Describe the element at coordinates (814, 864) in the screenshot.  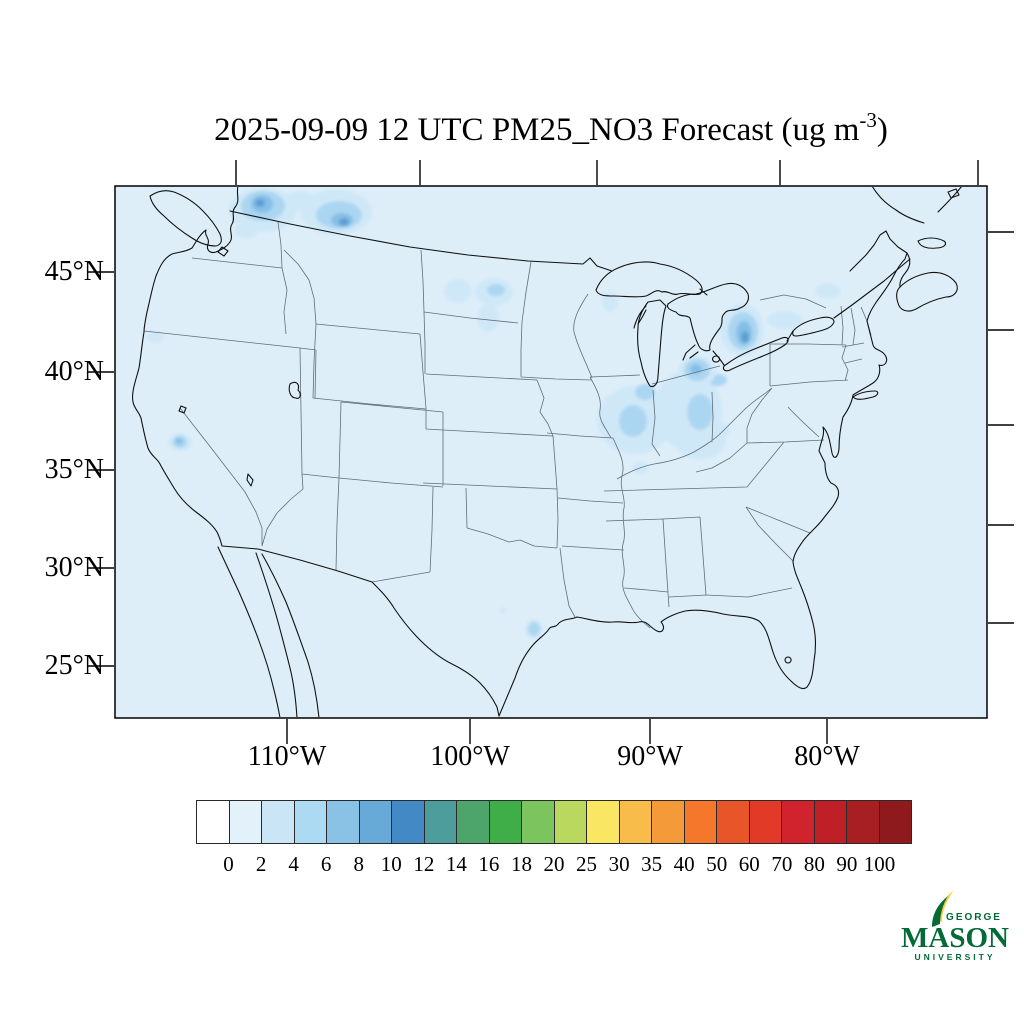
I see `colorbar-tick-label-80: 80` at that location.